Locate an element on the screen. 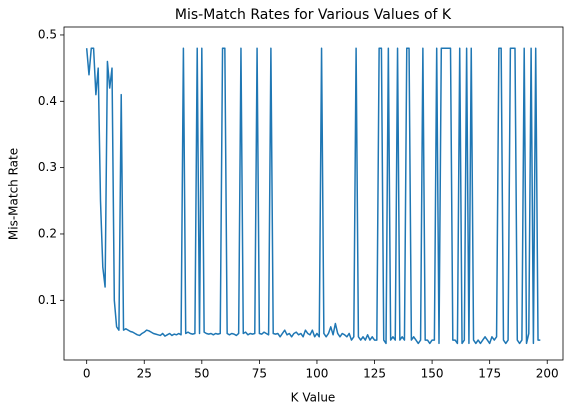 This screenshot has height=411, width=571. y-tick-label: 0.1 is located at coordinates (47, 300).